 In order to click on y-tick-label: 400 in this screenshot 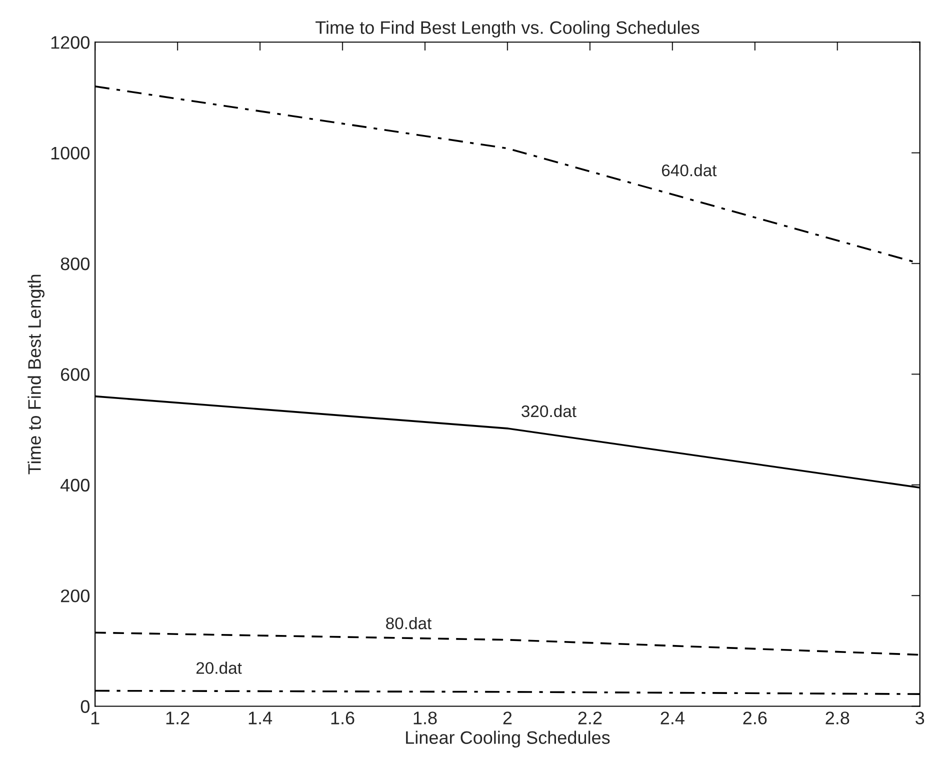, I will do `click(75, 485)`.